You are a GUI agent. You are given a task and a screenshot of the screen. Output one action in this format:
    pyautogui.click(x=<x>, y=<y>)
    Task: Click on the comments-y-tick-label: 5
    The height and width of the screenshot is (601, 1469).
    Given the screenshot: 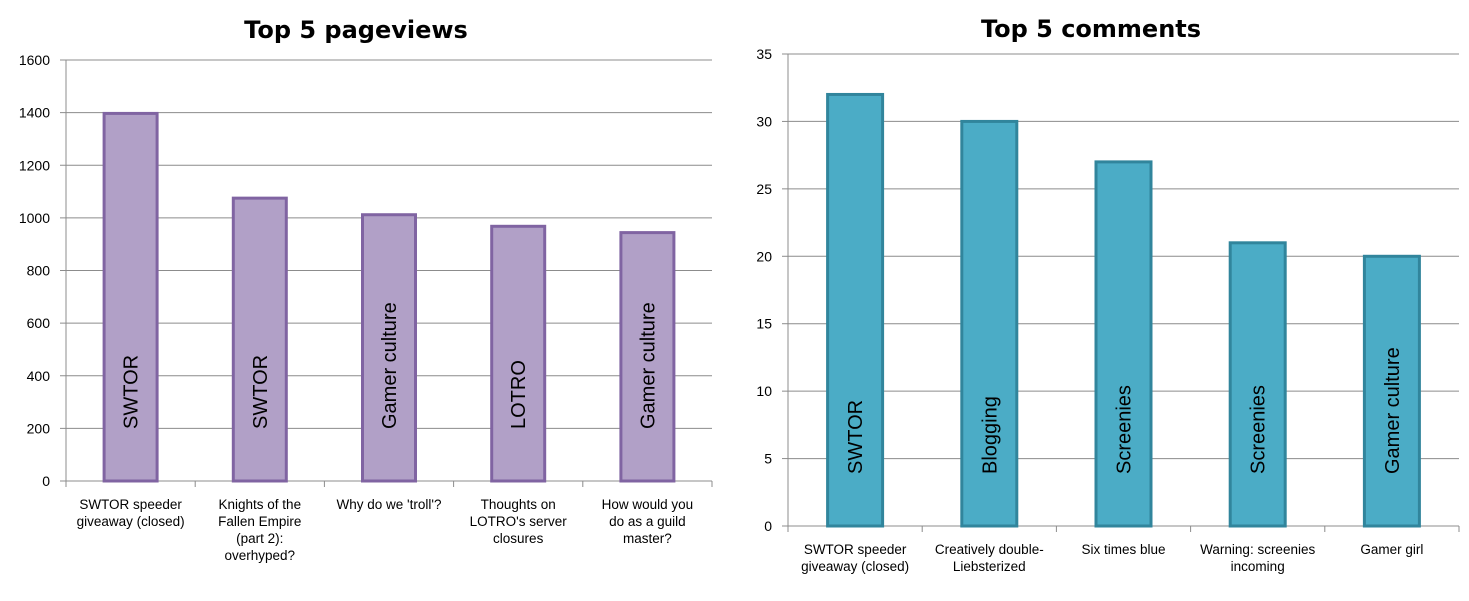 What is the action you would take?
    pyautogui.click(x=768, y=459)
    